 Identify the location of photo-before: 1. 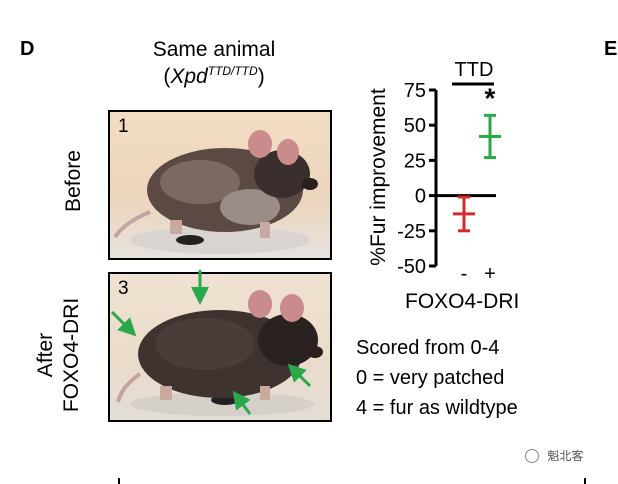
(220, 185).